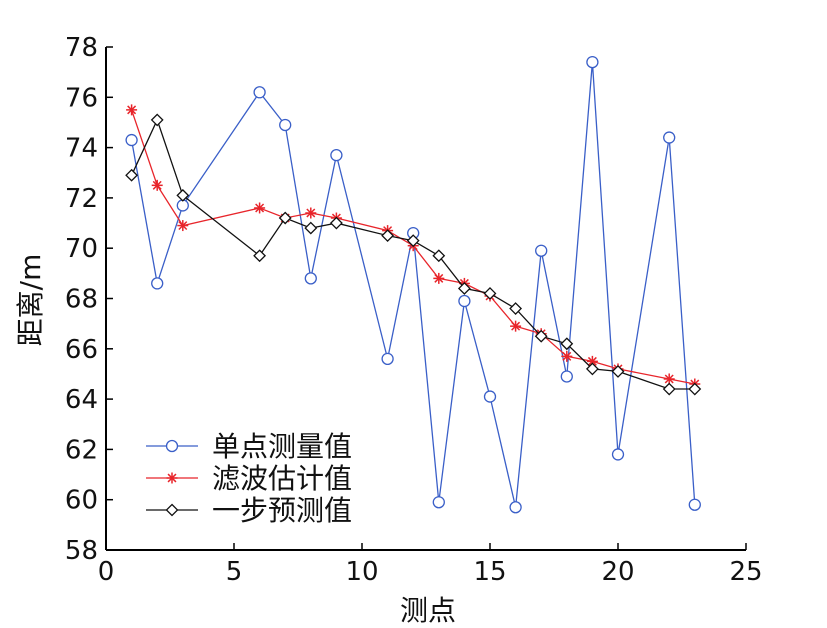  What do you see at coordinates (30, 300) in the screenshot?
I see `y-axis-title: 距离/m` at bounding box center [30, 300].